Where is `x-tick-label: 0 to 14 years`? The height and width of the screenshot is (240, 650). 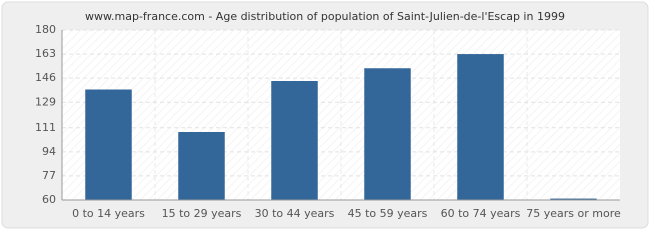 x-tick-label: 0 to 14 years is located at coordinates (108, 213).